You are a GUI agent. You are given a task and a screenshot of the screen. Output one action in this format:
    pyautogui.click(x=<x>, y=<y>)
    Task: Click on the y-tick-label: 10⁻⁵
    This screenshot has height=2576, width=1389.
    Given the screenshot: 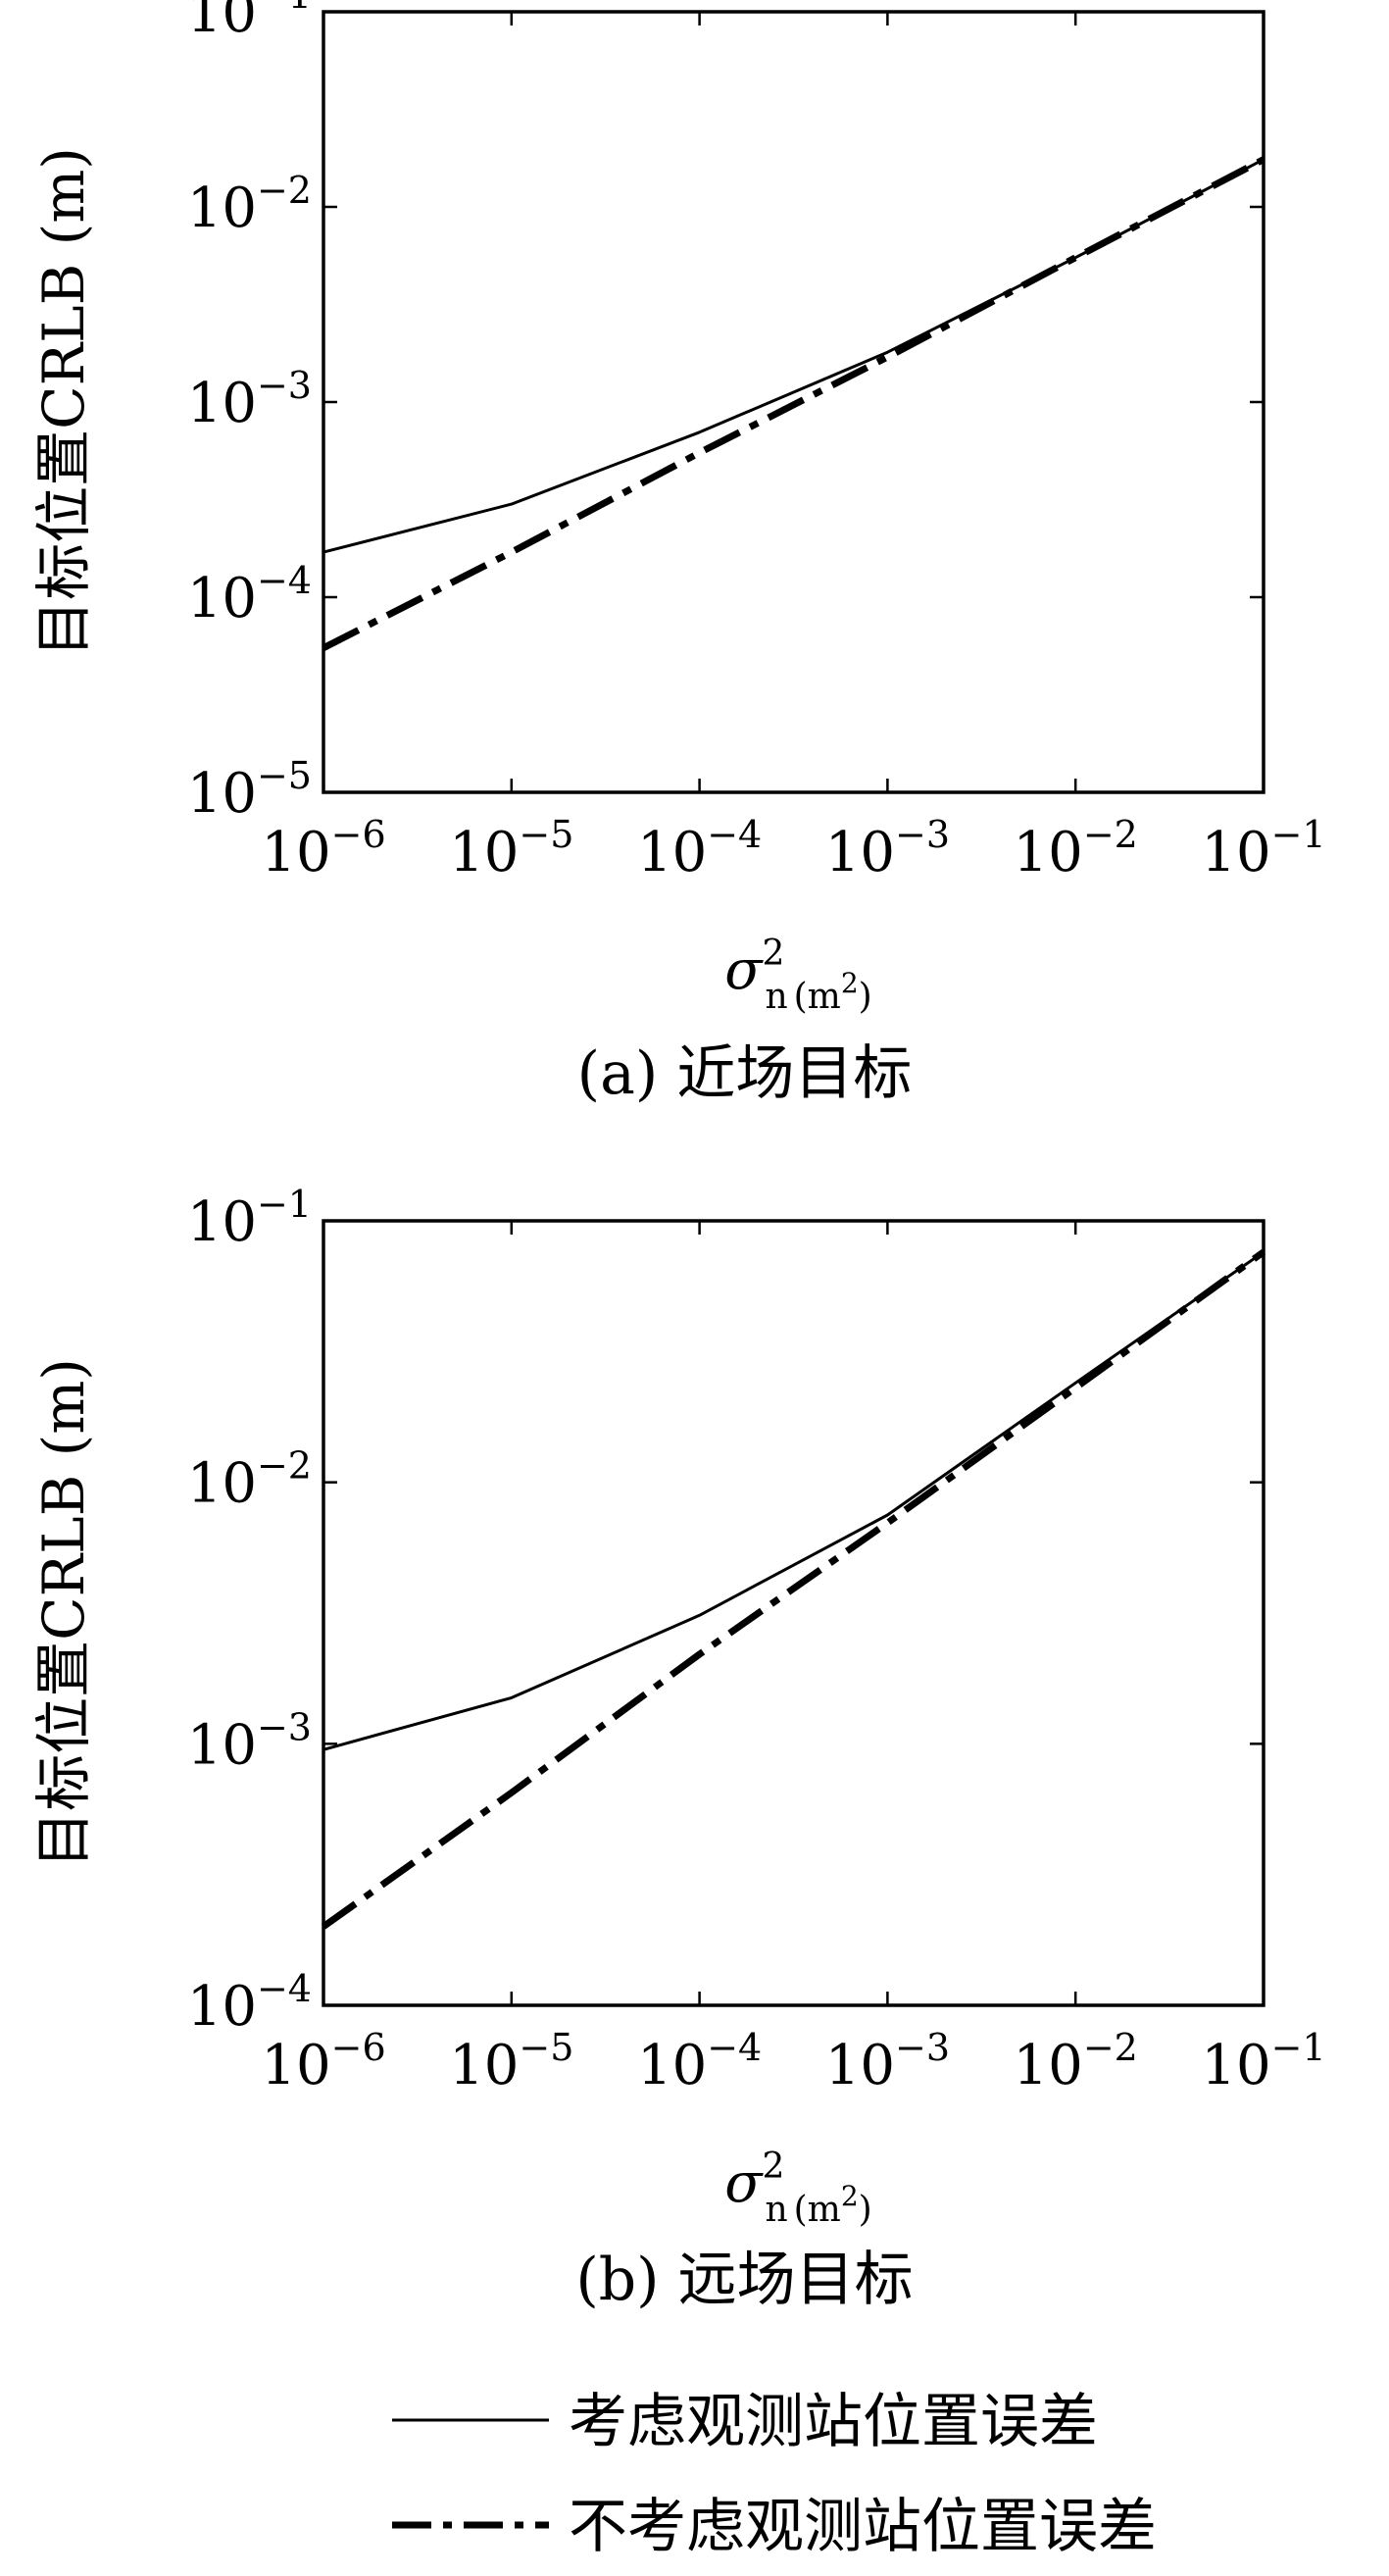 What is the action you would take?
    pyautogui.click(x=249, y=790)
    